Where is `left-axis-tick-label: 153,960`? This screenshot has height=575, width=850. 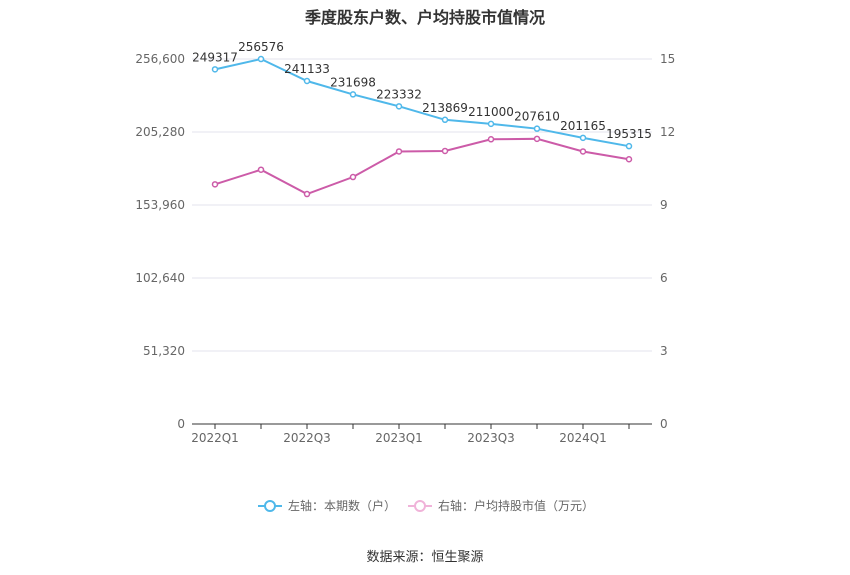 left-axis-tick-label: 153,960 is located at coordinates (160, 205).